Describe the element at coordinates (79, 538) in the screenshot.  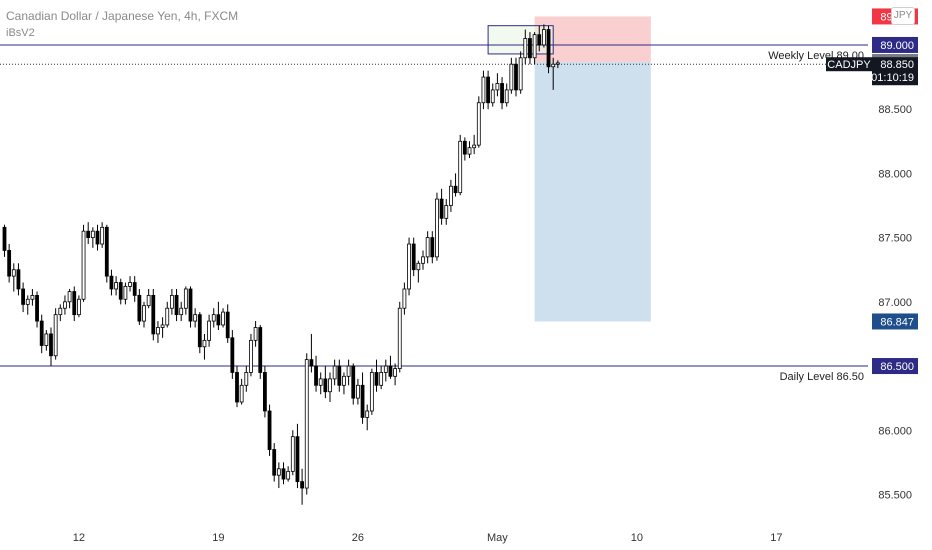
I see `x-tick-label: 12` at that location.